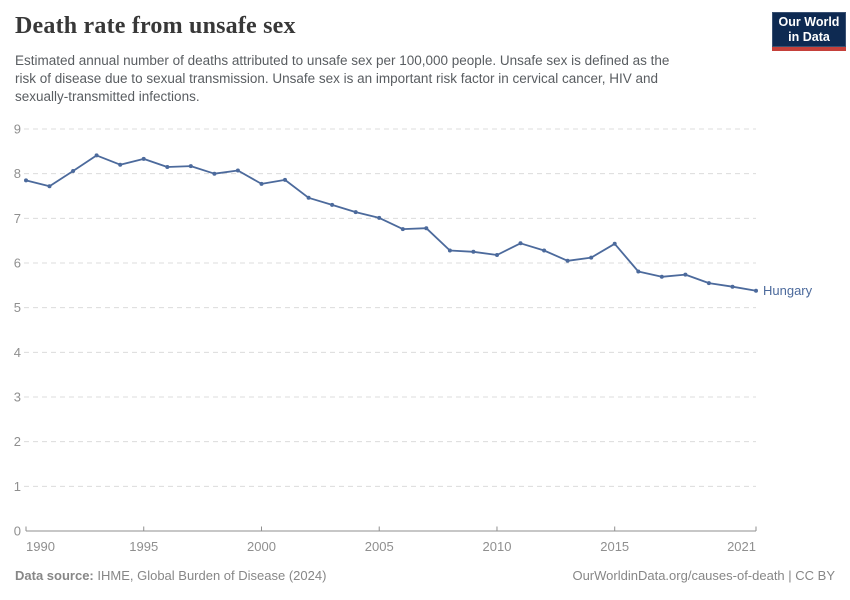  What do you see at coordinates (107, 96) in the screenshot?
I see `subtitle-line: sexually-transmitted infections.` at bounding box center [107, 96].